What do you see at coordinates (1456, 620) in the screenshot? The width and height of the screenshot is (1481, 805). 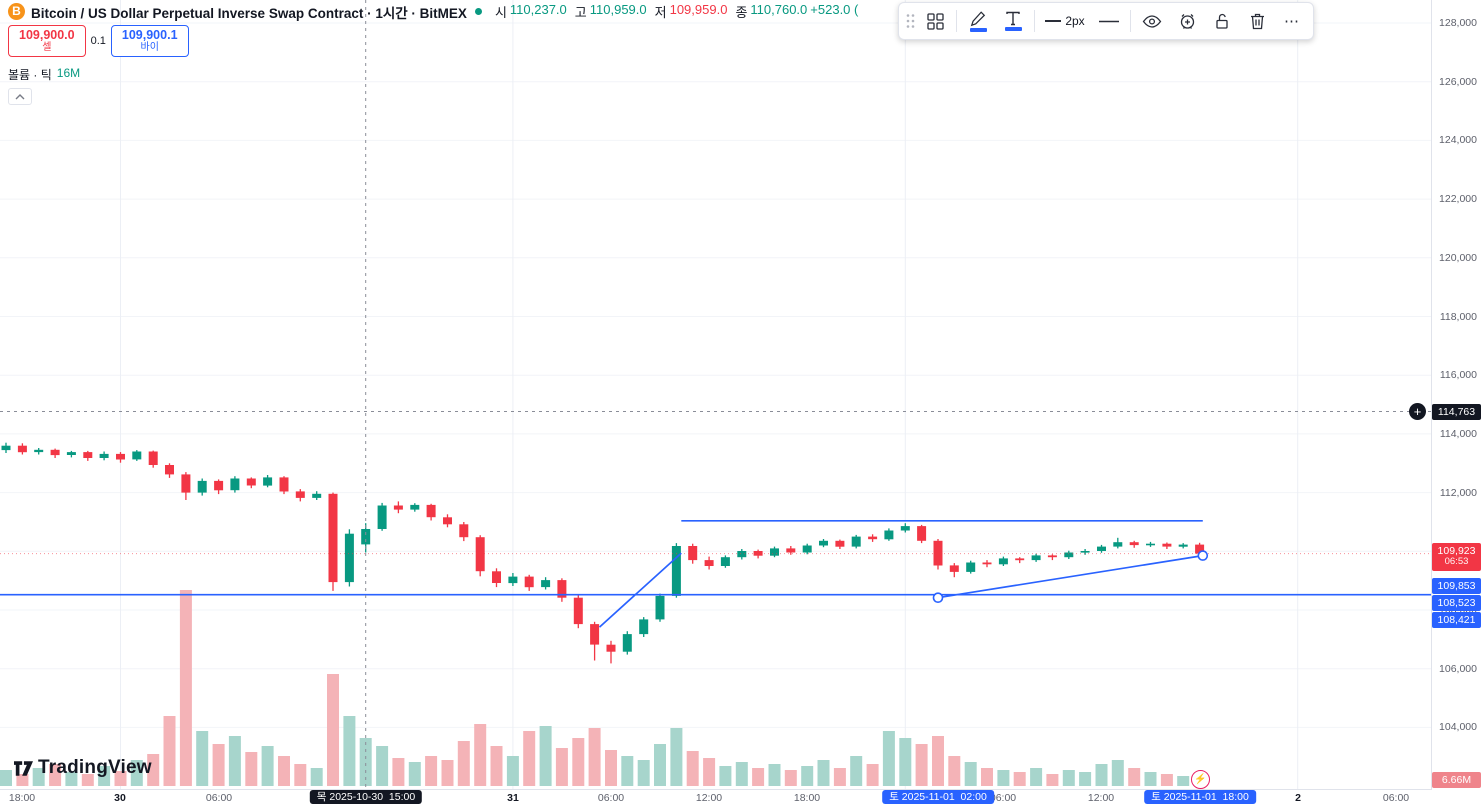 I see `drawing-price-badge: 108,421` at bounding box center [1456, 620].